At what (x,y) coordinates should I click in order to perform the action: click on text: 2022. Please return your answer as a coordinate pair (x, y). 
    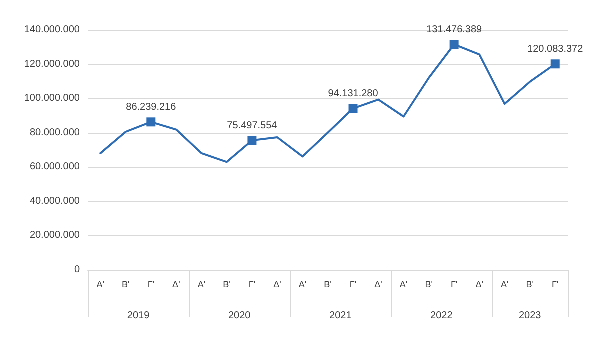
    Looking at the image, I should click on (442, 316).